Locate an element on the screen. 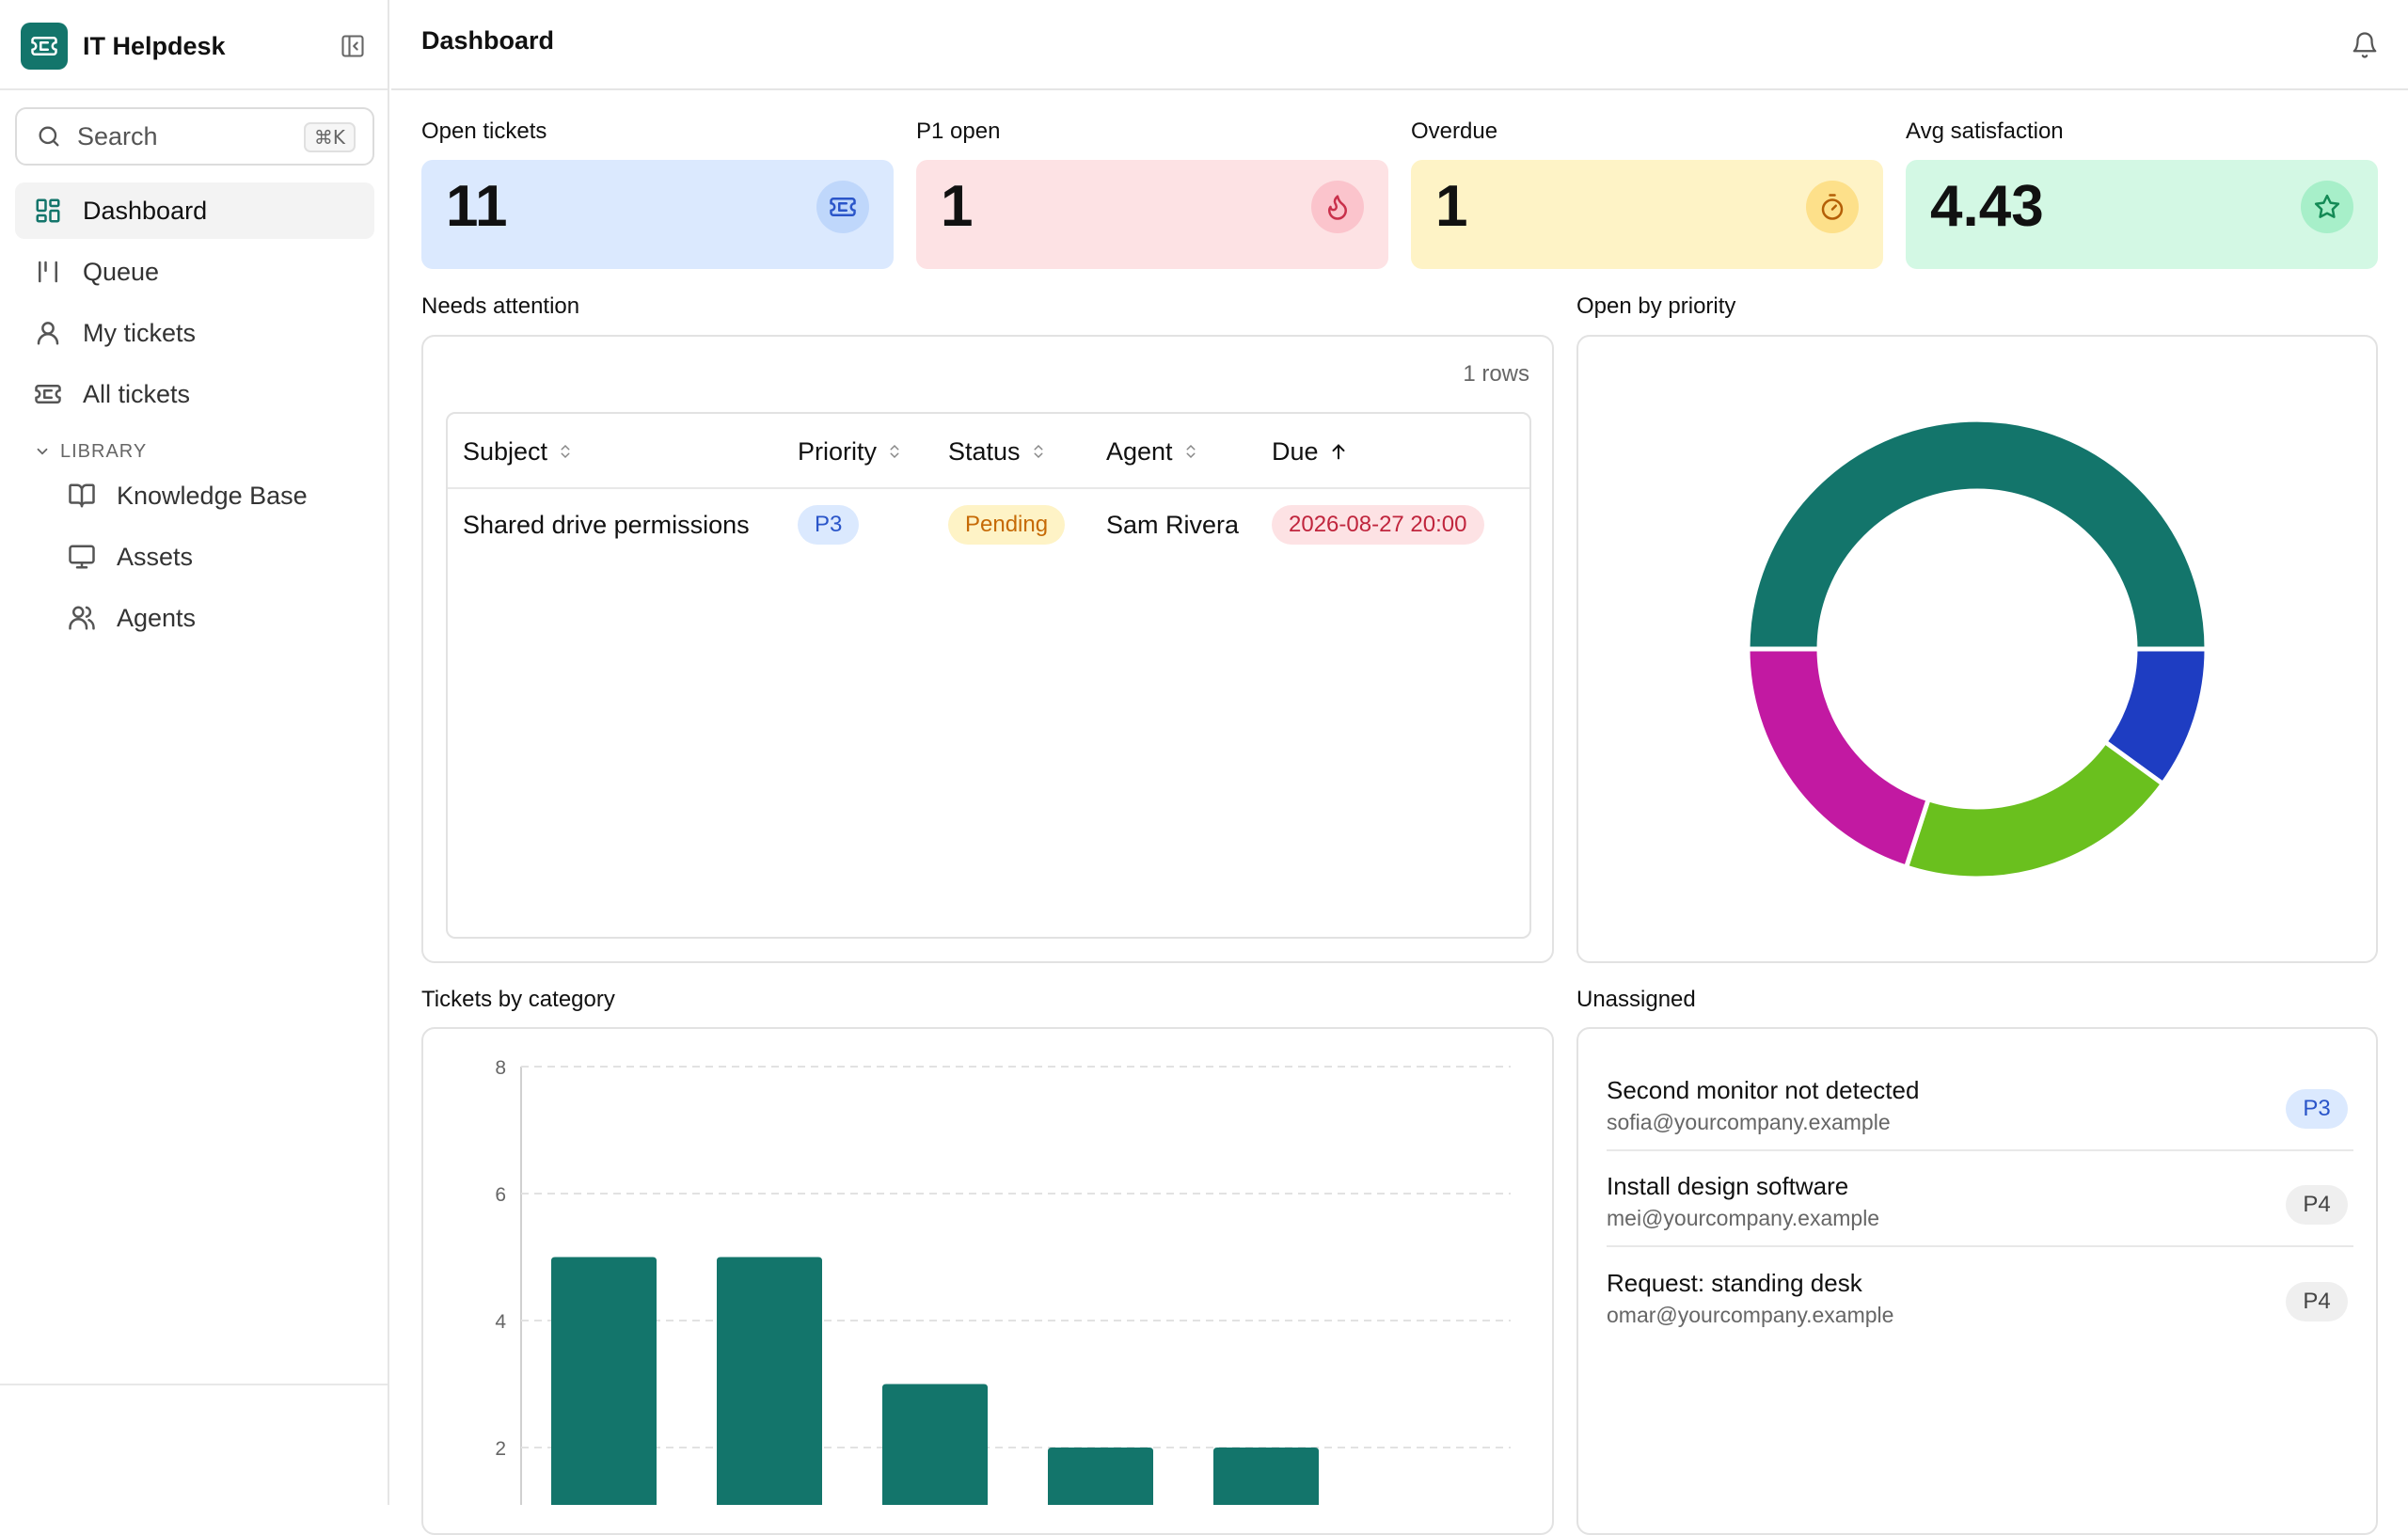  rows-count: 1 rows is located at coordinates (1496, 374).